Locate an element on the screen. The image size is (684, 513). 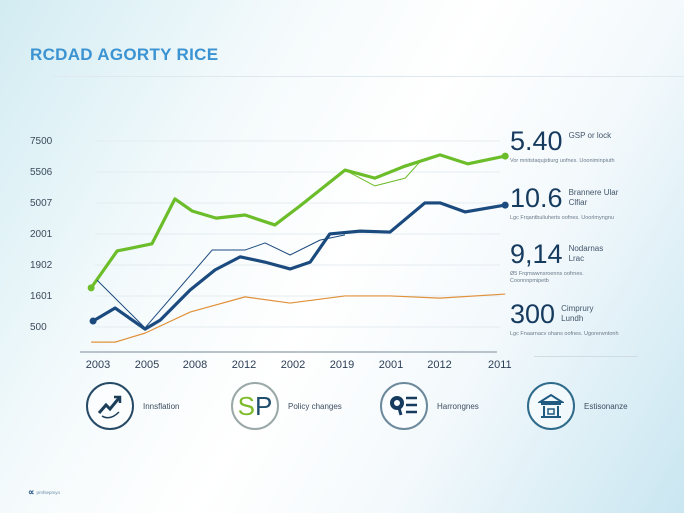
stat-label: GSP or lock is located at coordinates (590, 135).